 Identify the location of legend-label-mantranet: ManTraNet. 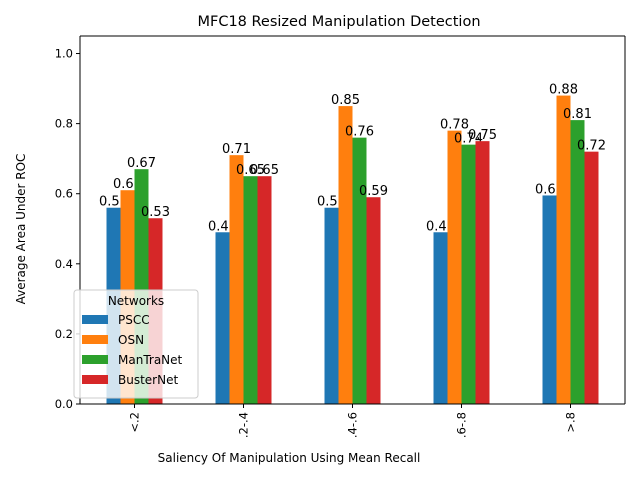
(150, 360).